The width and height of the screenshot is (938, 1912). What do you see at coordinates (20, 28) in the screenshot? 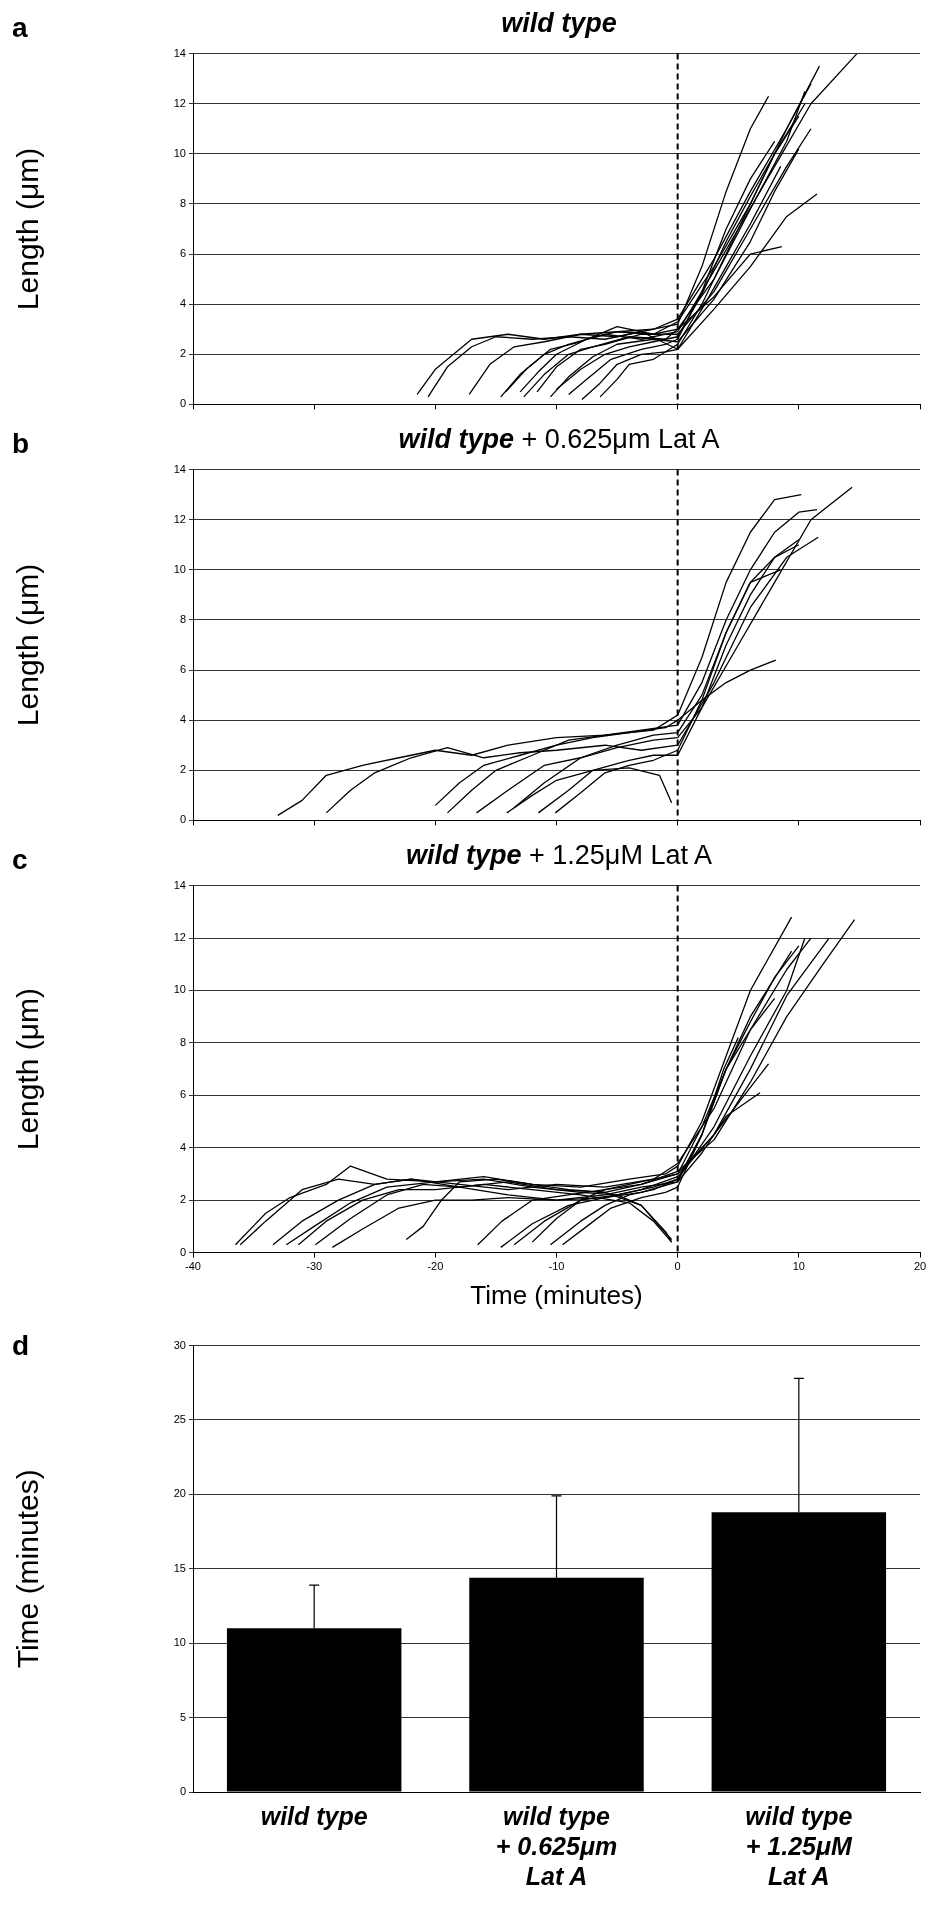
I see `text: a` at bounding box center [20, 28].